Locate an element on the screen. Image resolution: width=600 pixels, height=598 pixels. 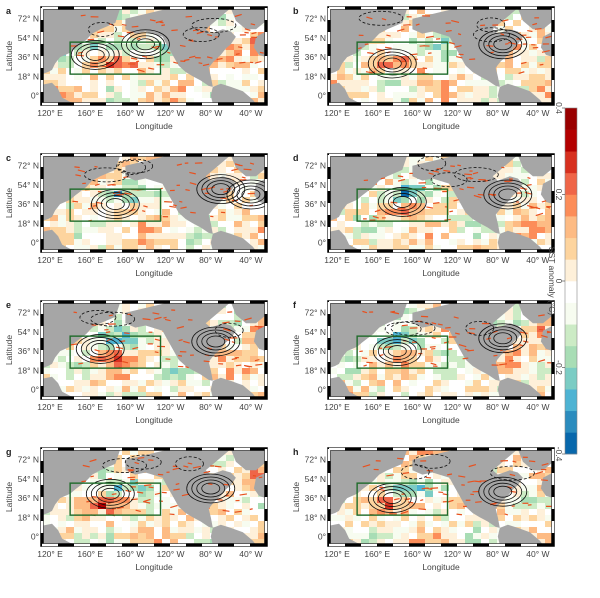
map-frame is located at coordinates (441, 497).